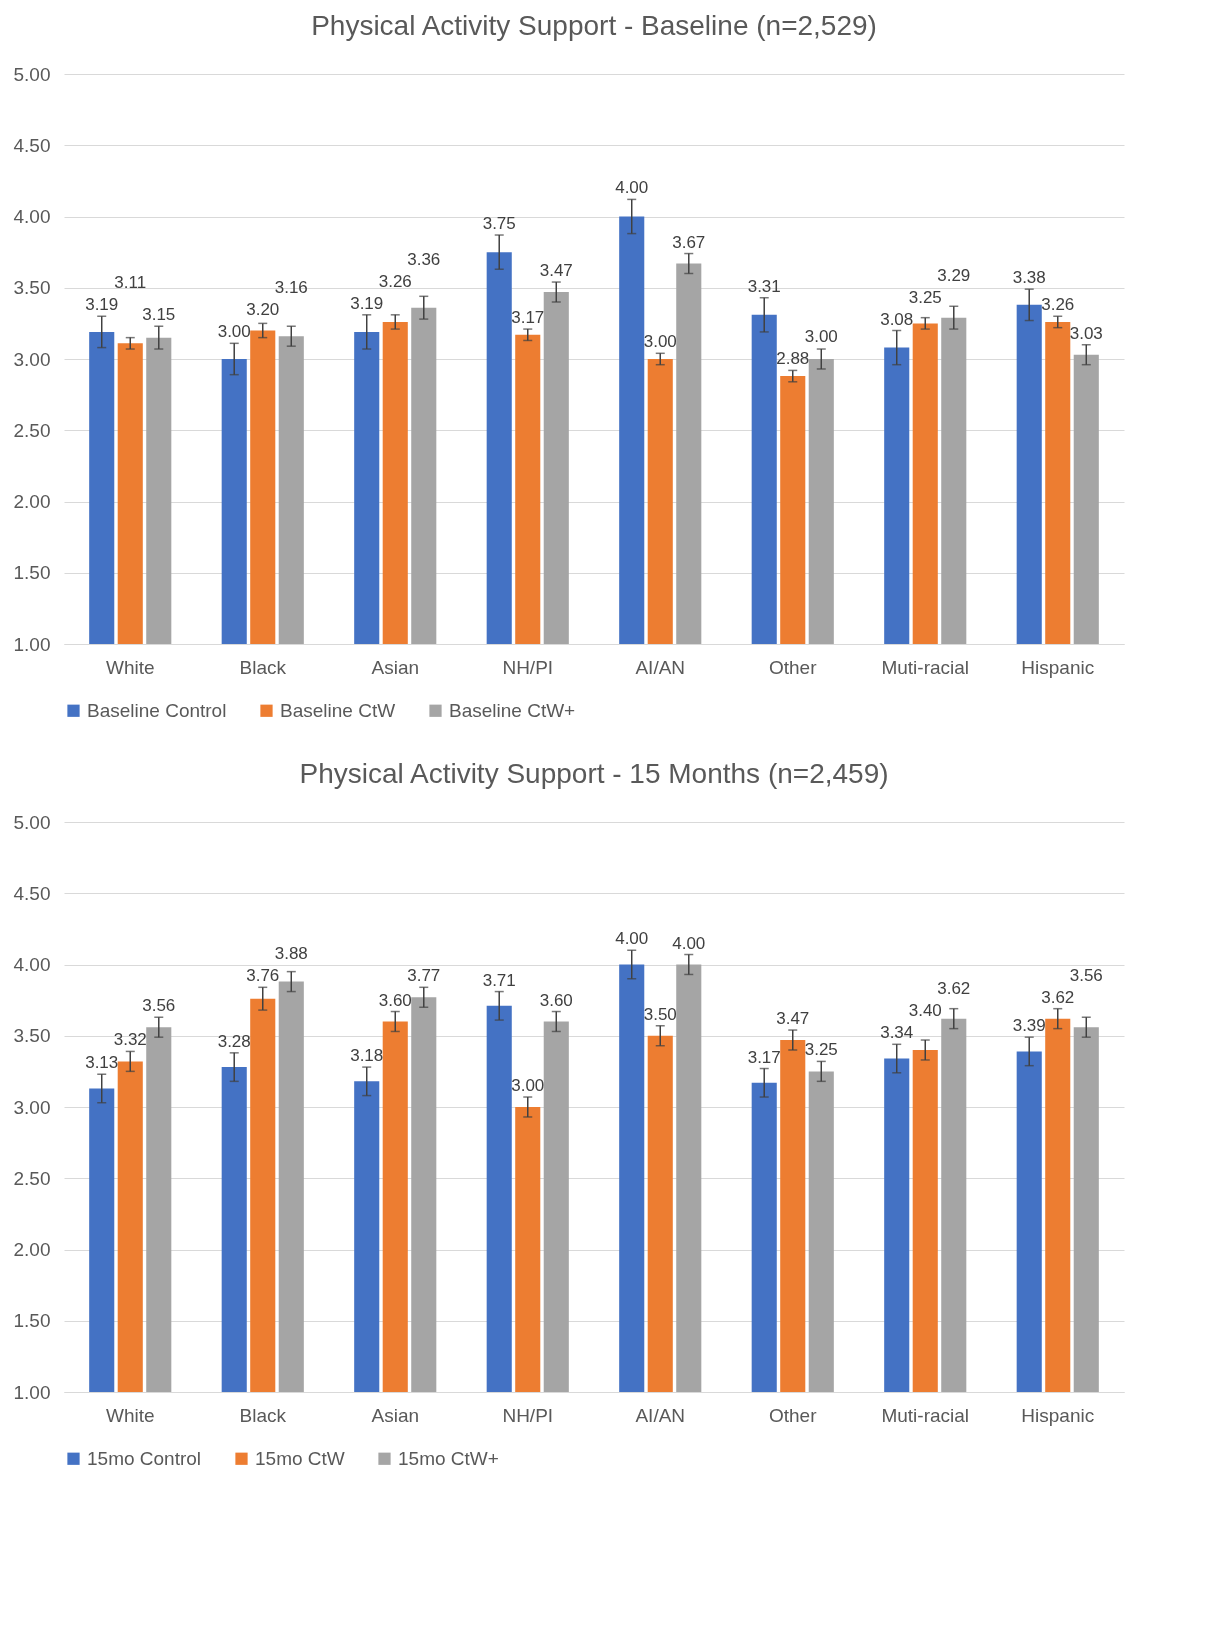 The height and width of the screenshot is (1629, 1207). I want to click on data-label: 3.71, so click(499, 980).